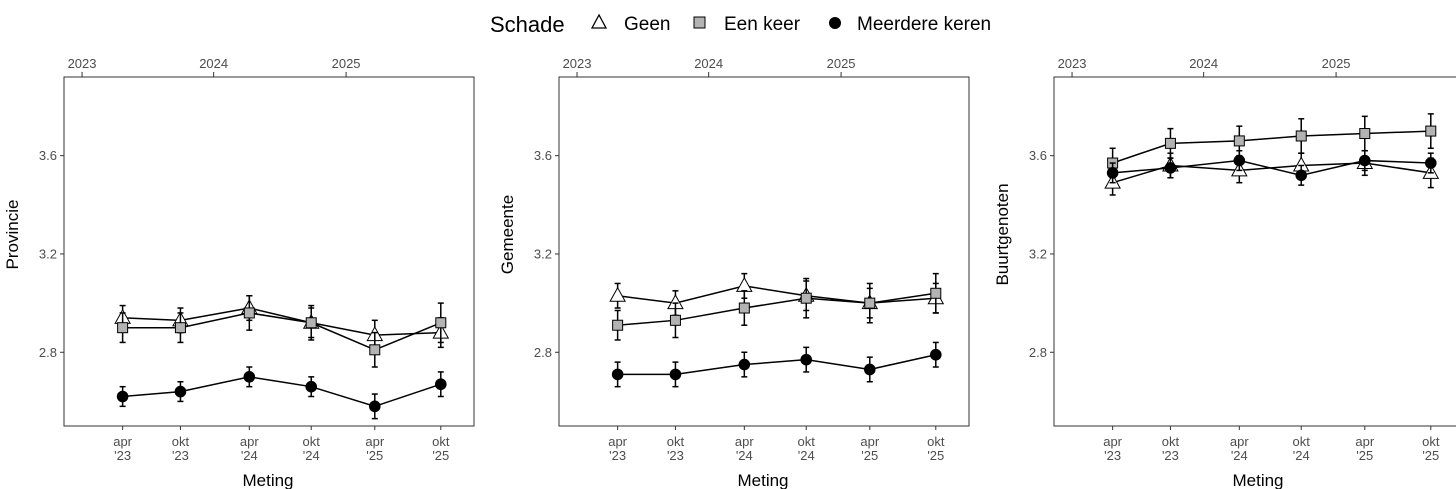  Describe the element at coordinates (527, 24) in the screenshot. I see `legend-title: Schade` at that location.